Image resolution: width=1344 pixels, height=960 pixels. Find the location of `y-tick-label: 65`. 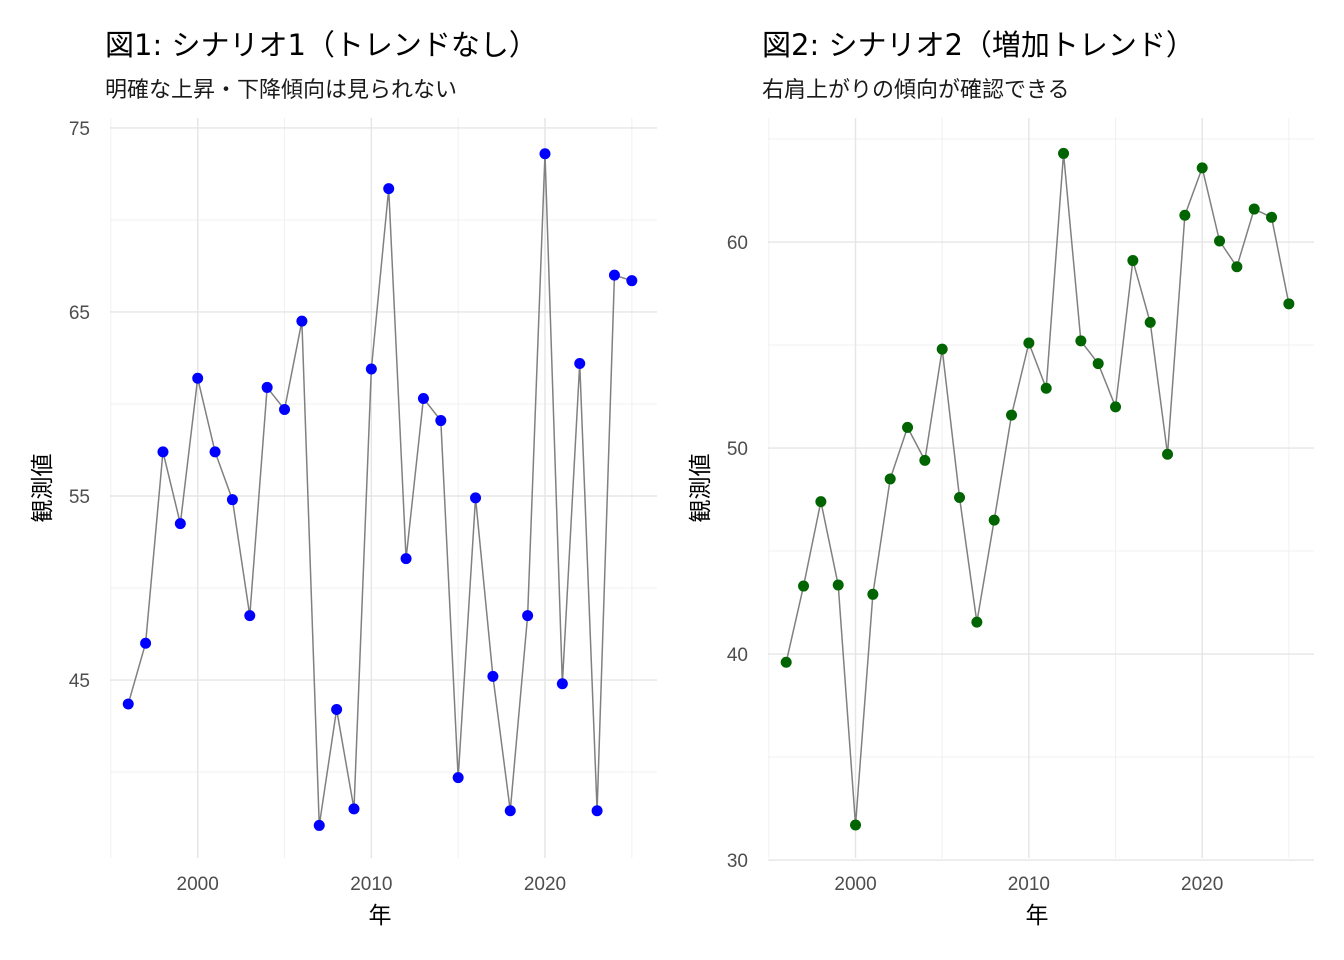

y-tick-label: 65 is located at coordinates (79, 313).